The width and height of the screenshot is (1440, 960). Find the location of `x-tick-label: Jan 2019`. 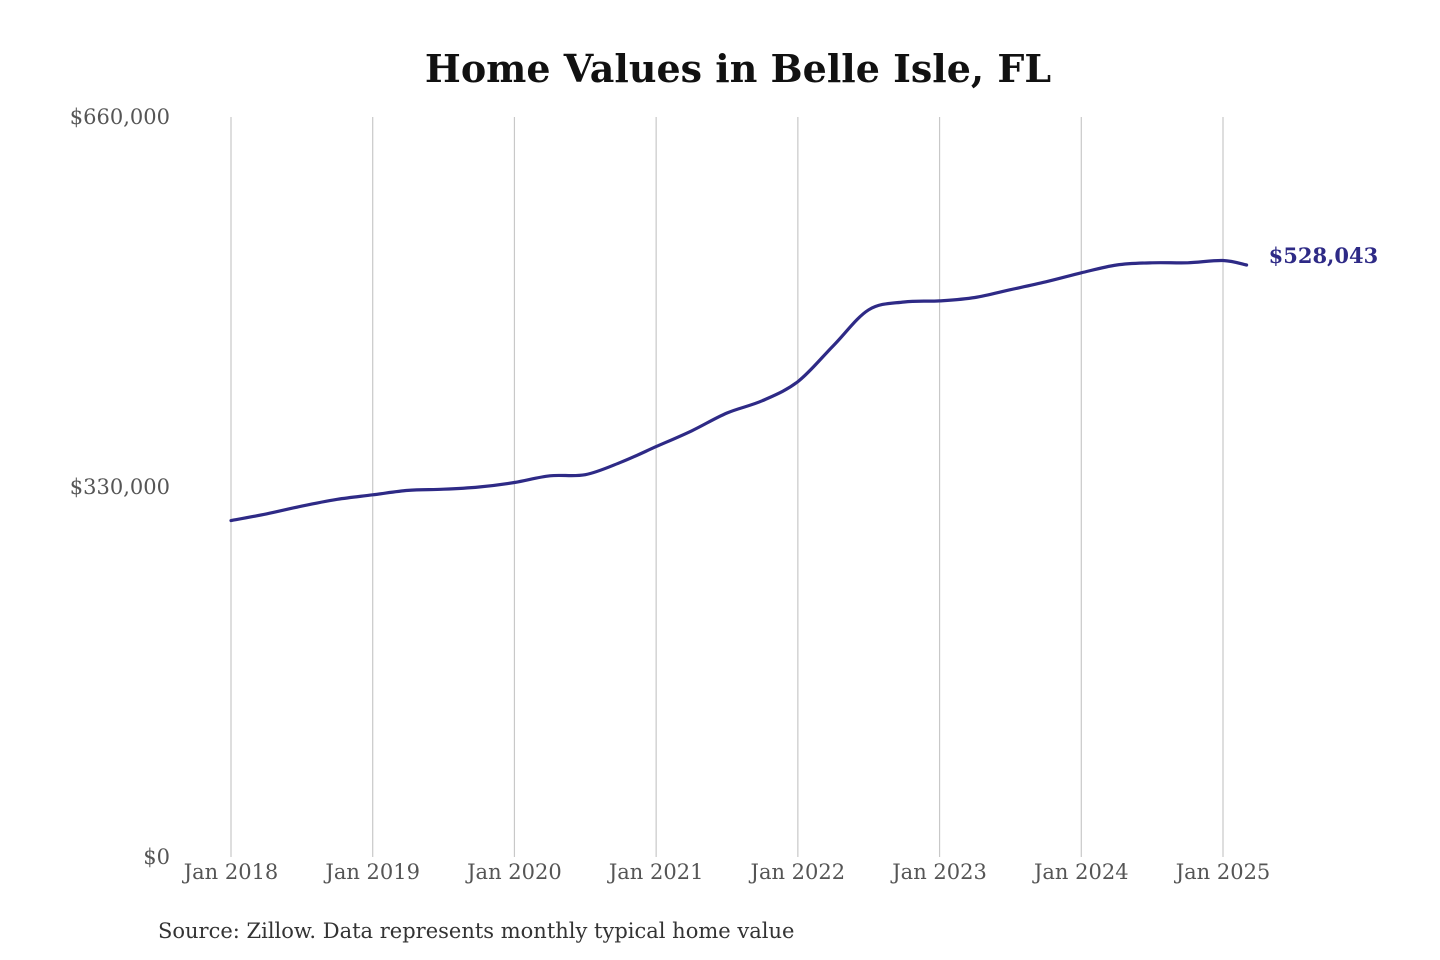

x-tick-label: Jan 2019 is located at coordinates (371, 872).